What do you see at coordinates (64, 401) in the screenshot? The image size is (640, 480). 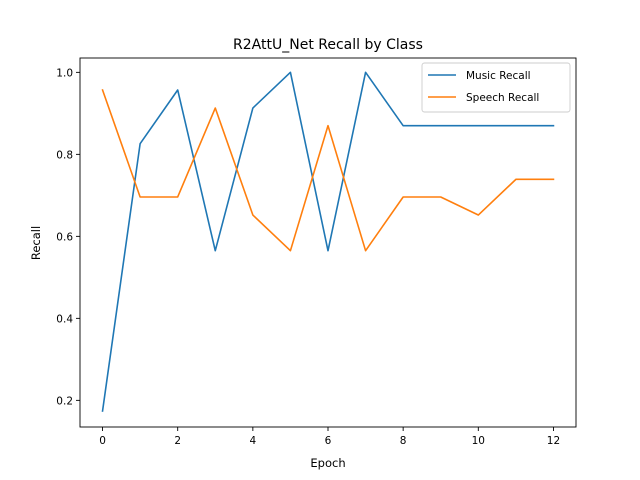 I see `y-tick-label: 0.2` at bounding box center [64, 401].